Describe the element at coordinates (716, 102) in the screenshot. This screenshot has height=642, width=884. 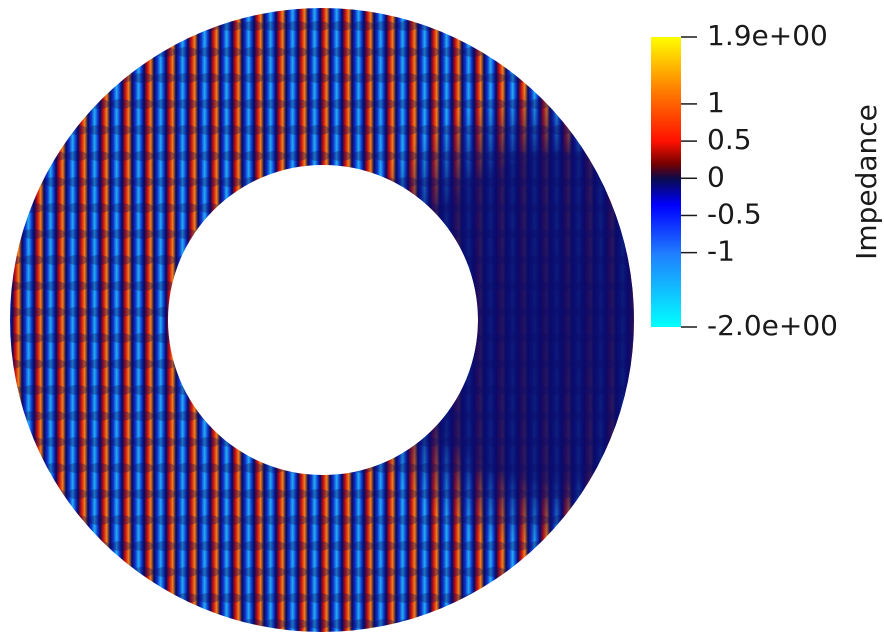
I see `colorbar-tick-label: 1` at that location.